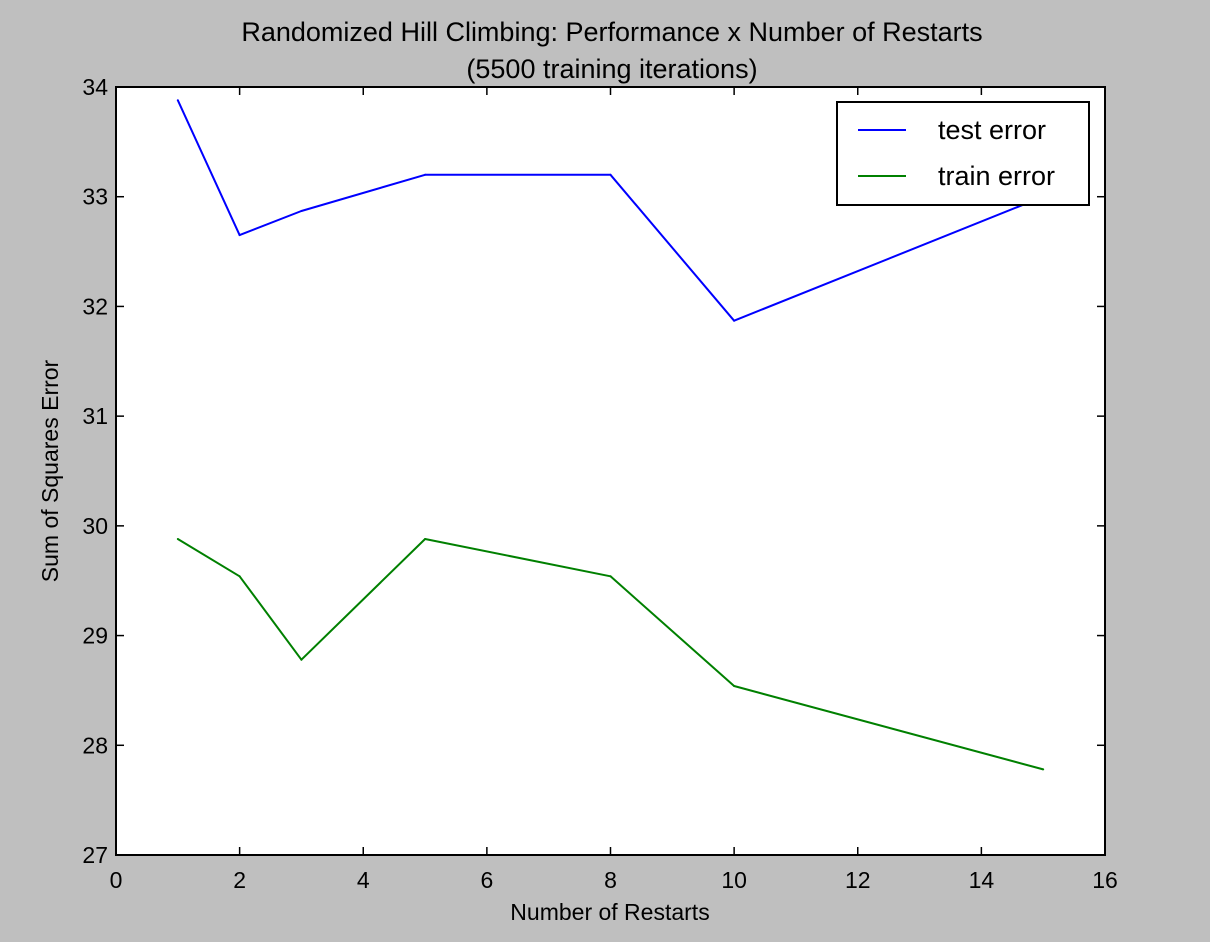  I want to click on y-tick-label-3: 30, so click(95, 526).